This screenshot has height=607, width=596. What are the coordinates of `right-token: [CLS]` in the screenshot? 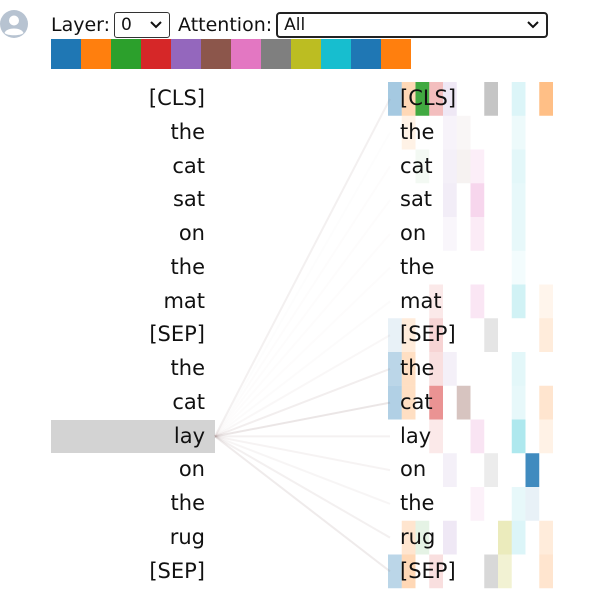 It's located at (428, 98).